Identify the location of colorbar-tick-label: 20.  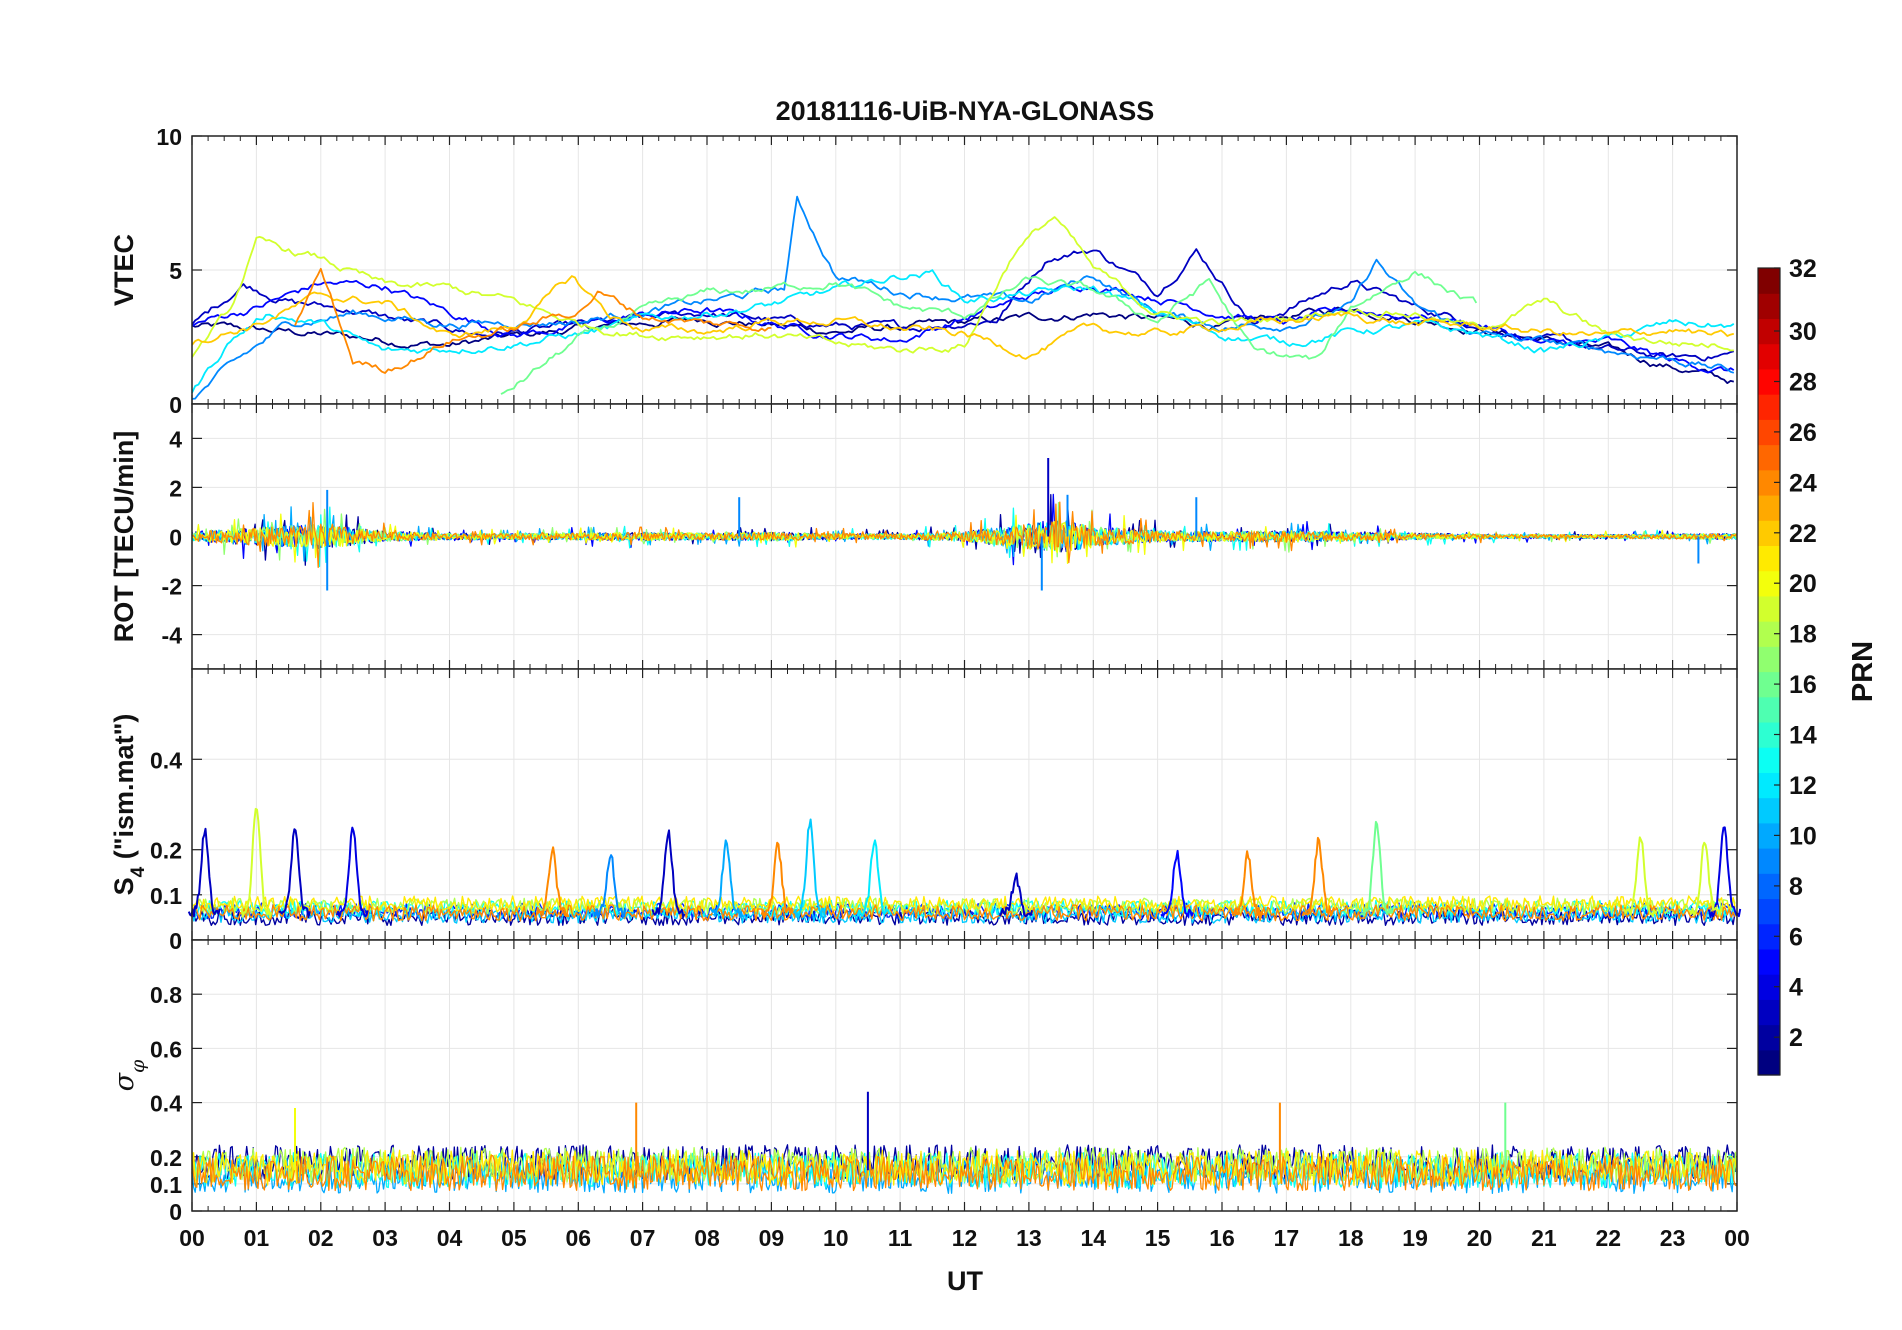
(1803, 584).